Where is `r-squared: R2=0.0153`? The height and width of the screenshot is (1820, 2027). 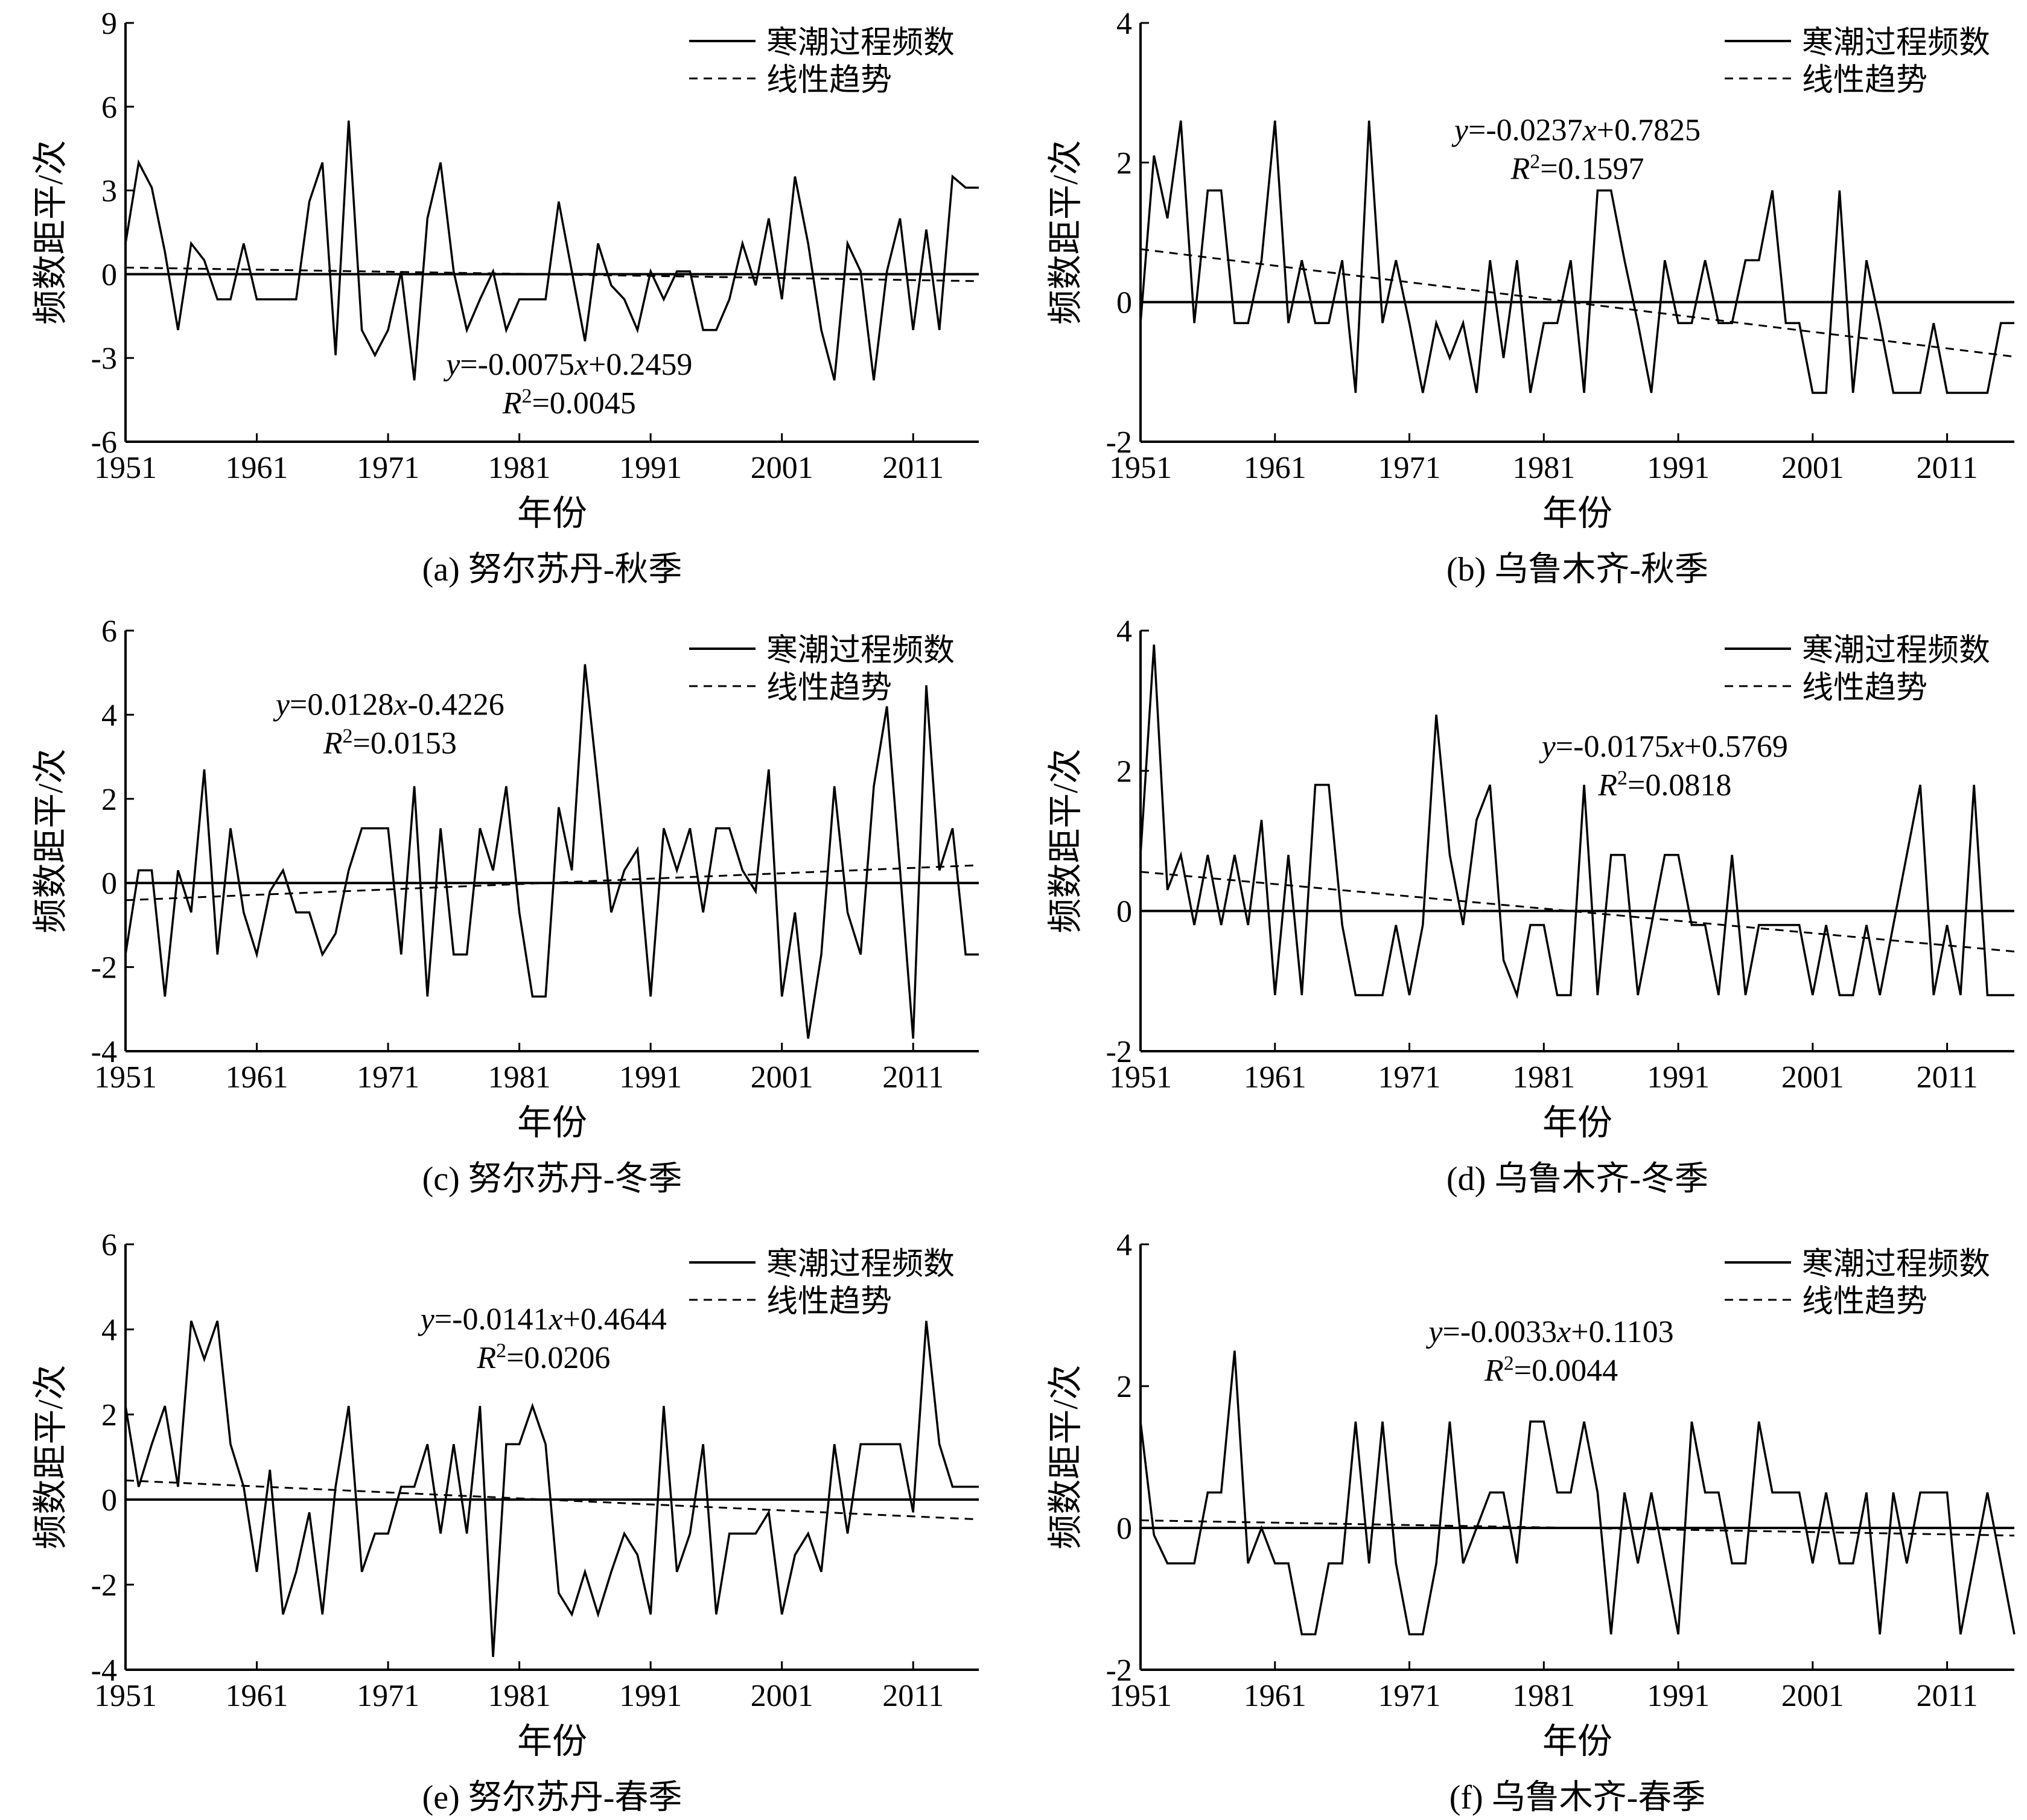 r-squared: R2=0.0153 is located at coordinates (390, 743).